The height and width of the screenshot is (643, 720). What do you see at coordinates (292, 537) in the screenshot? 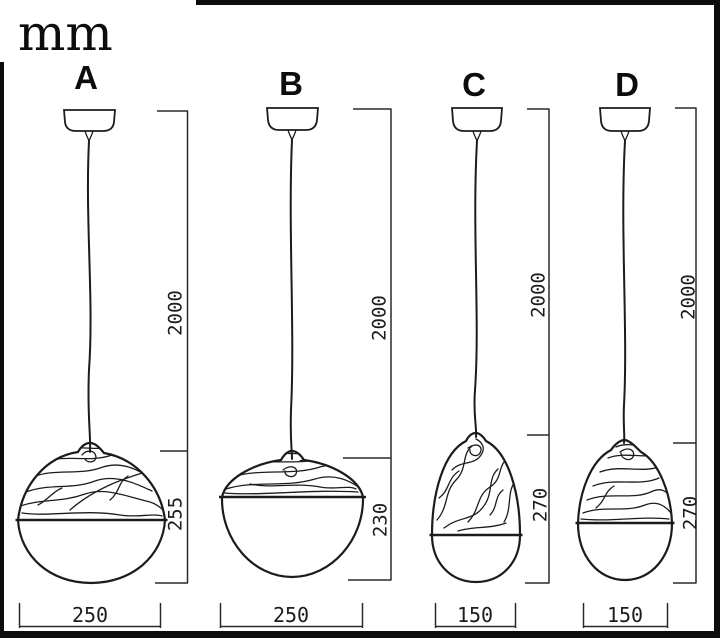
I see `lamp-b-glass-body` at bounding box center [292, 537].